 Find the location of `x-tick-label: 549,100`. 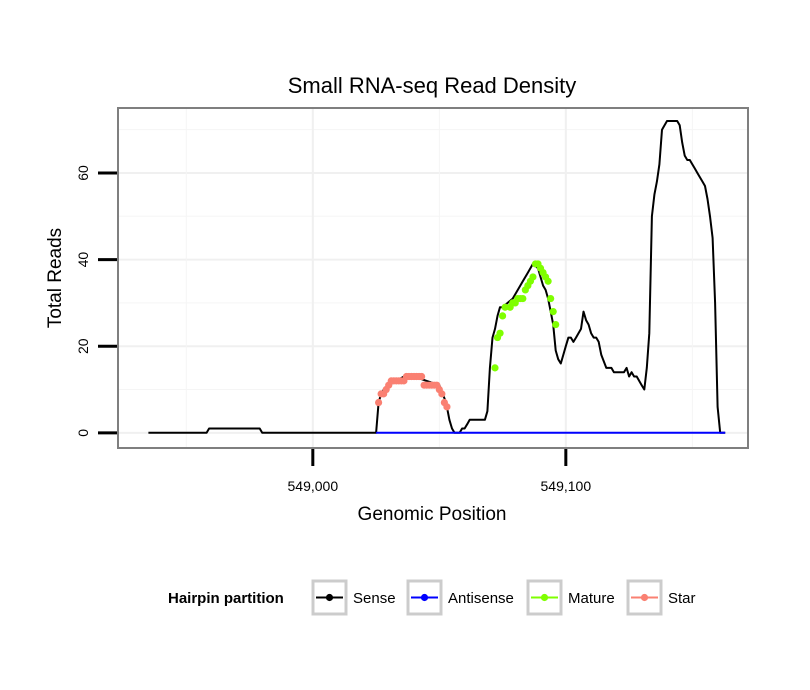

x-tick-label: 549,100 is located at coordinates (566, 486).